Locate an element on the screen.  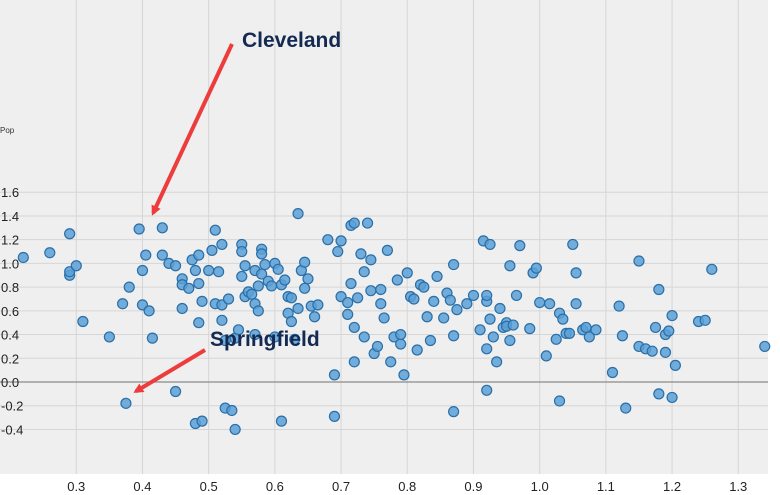
x-tick-label: 1.1 is located at coordinates (606, 486).